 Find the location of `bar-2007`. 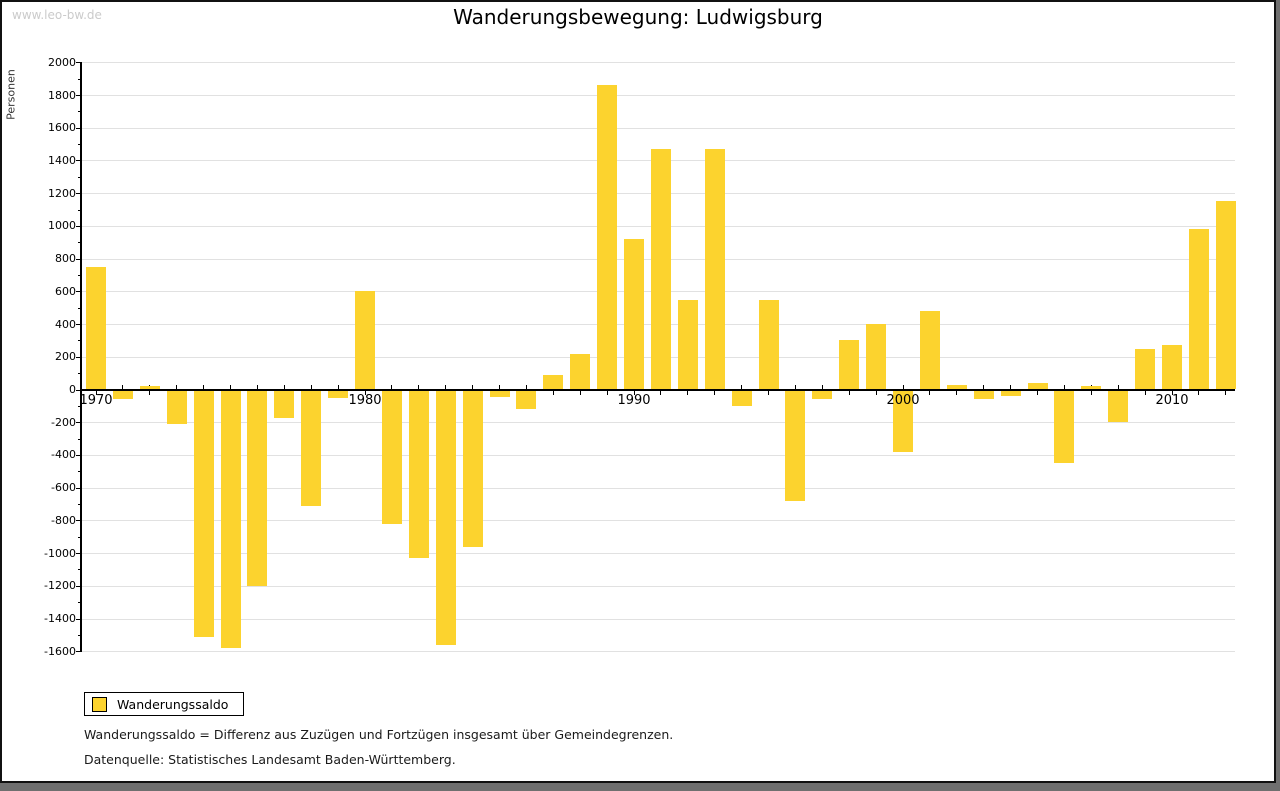

bar-2007 is located at coordinates (1091, 388).